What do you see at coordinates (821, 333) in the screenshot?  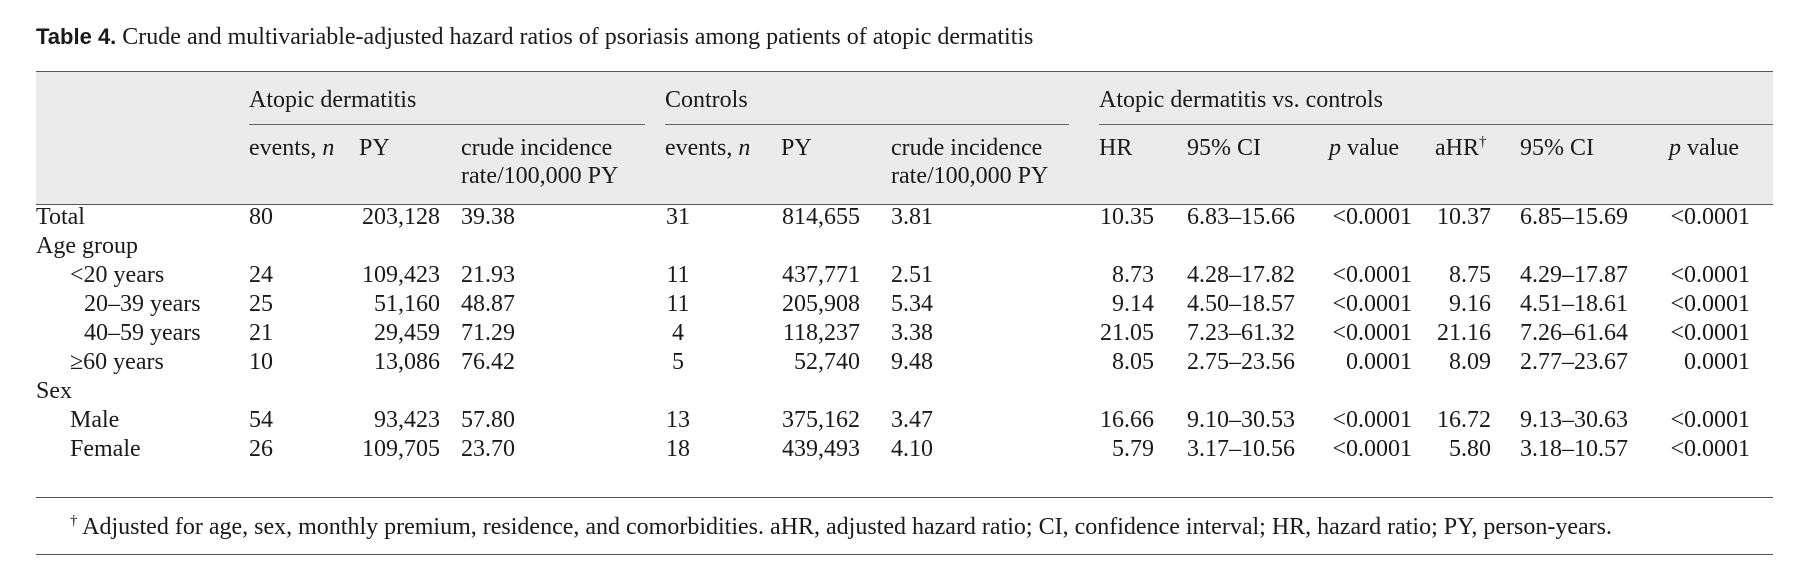 I see `cell-c-py: 118,237` at bounding box center [821, 333].